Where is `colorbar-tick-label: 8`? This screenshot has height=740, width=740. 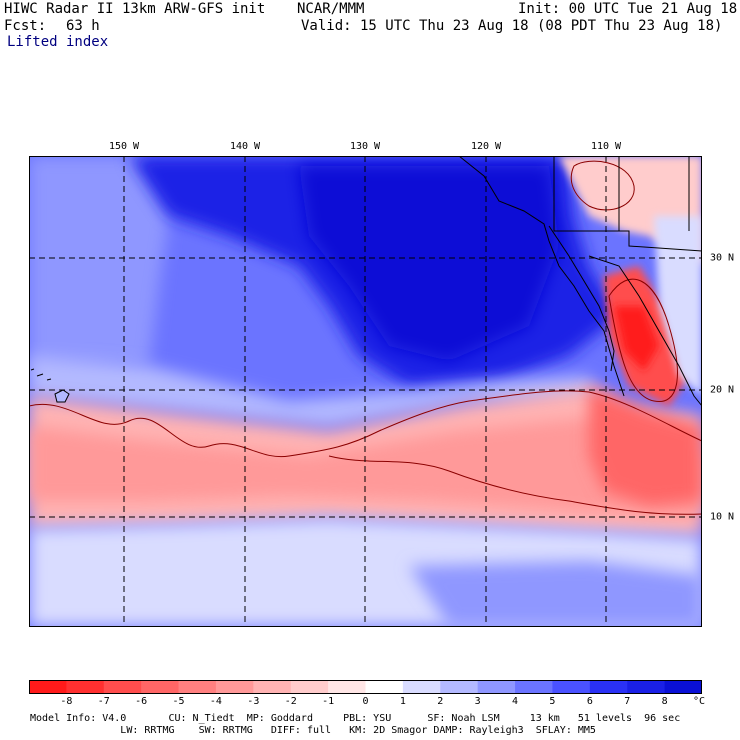 colorbar-tick-label: 8 is located at coordinates (664, 701).